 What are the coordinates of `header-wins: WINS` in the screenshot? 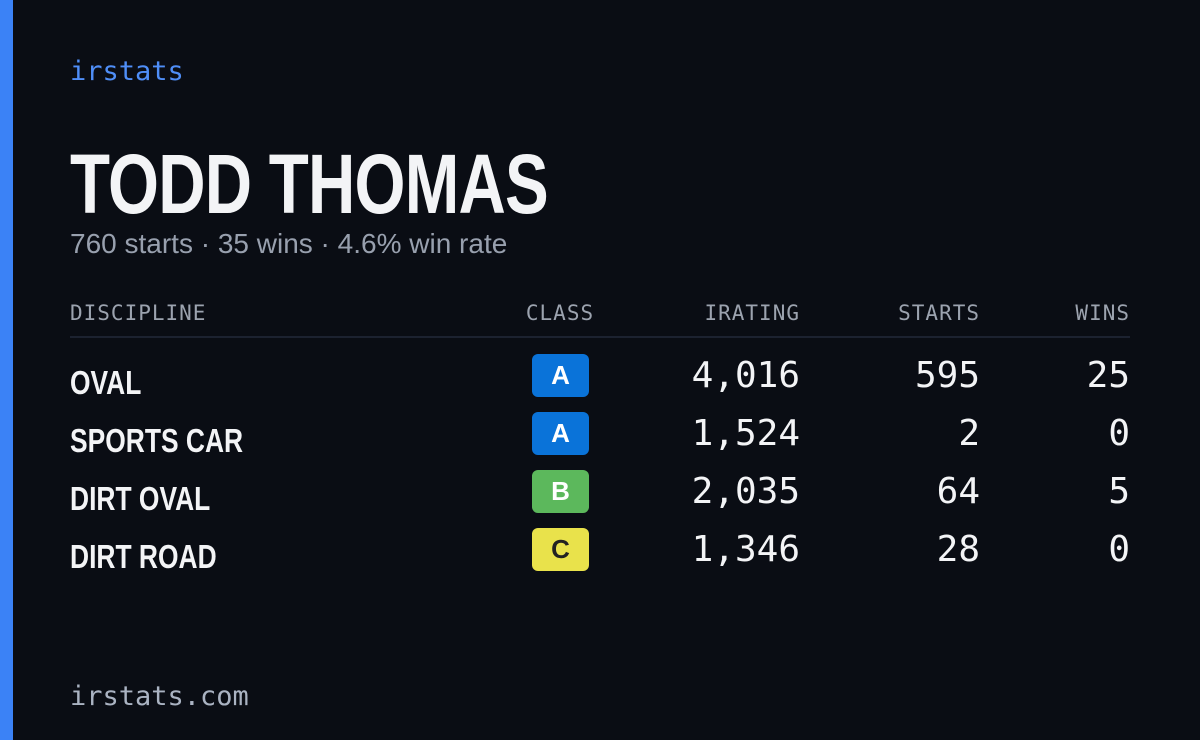 It's located at (1102, 313).